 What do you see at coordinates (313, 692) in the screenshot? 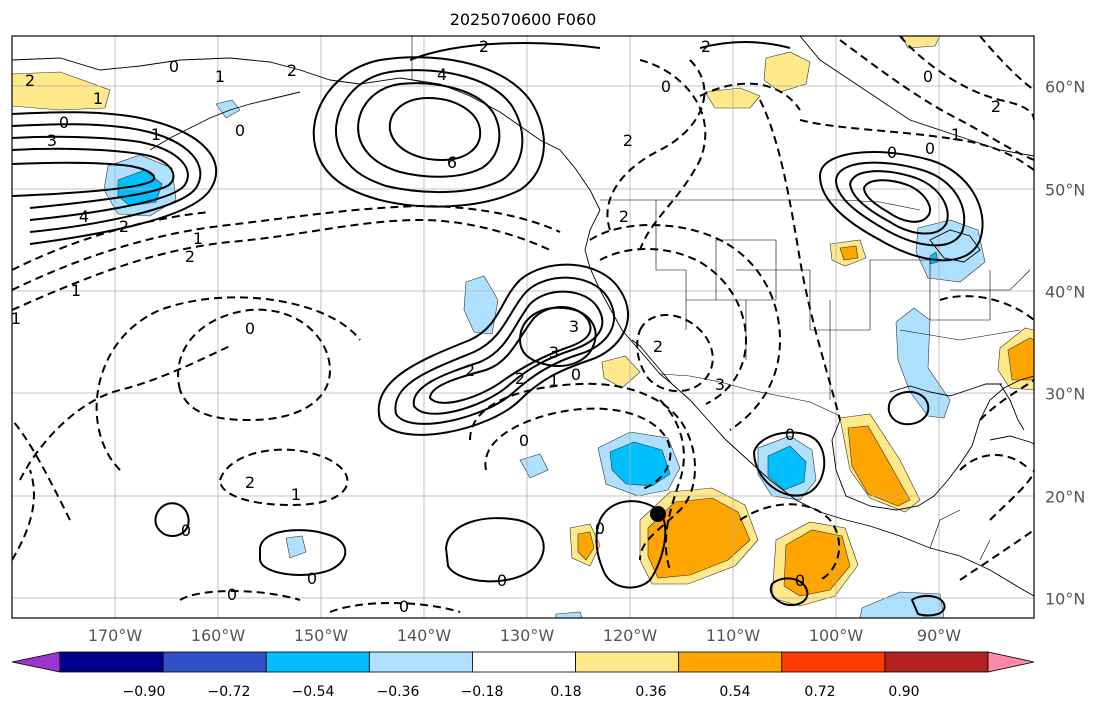
I see `colorbar-label: −0.54` at bounding box center [313, 692].